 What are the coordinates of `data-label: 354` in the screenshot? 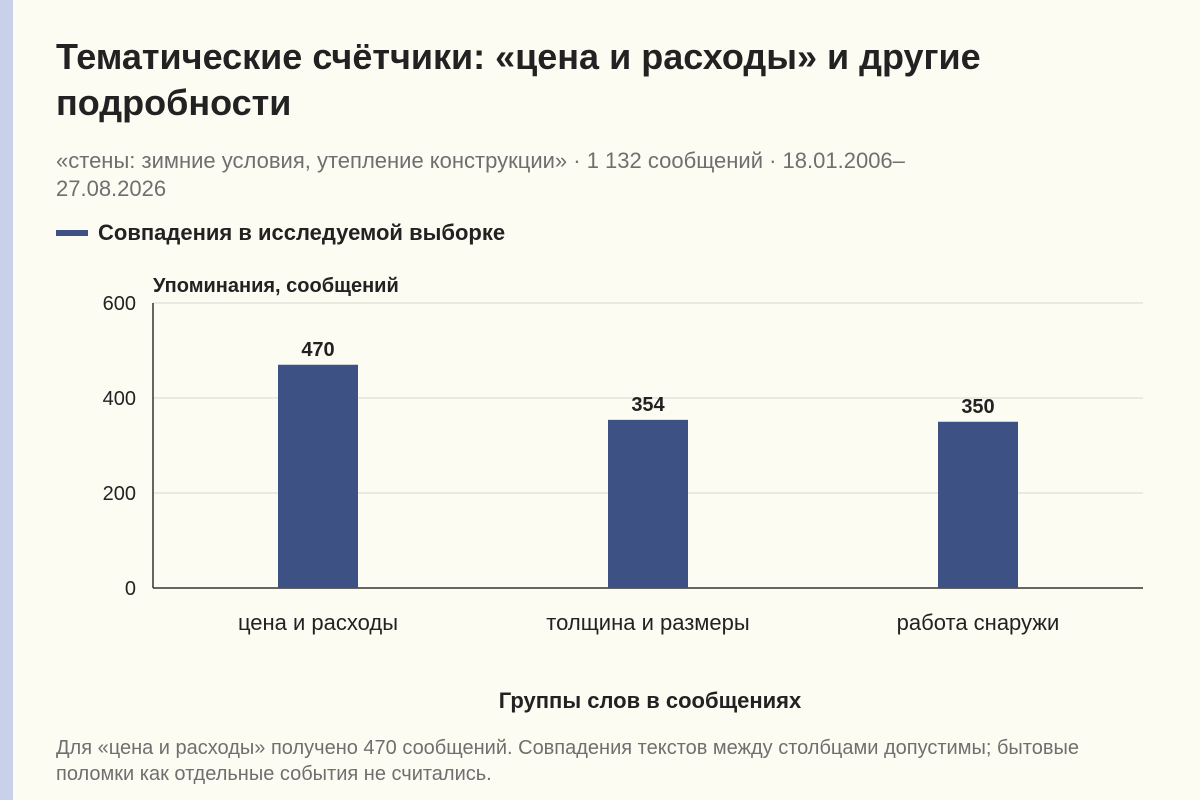 It's located at (648, 405).